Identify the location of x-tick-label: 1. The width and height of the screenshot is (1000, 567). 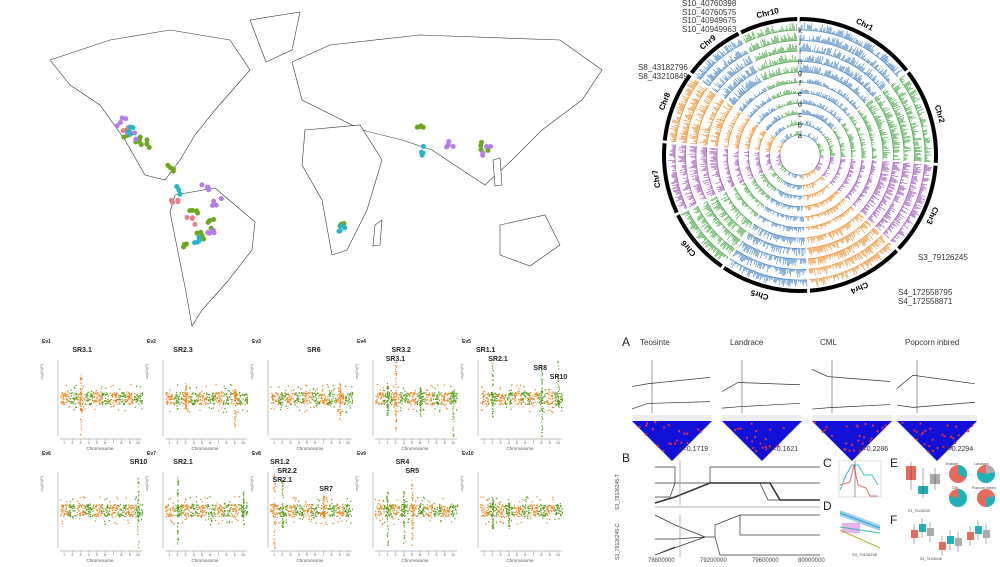
(169, 443).